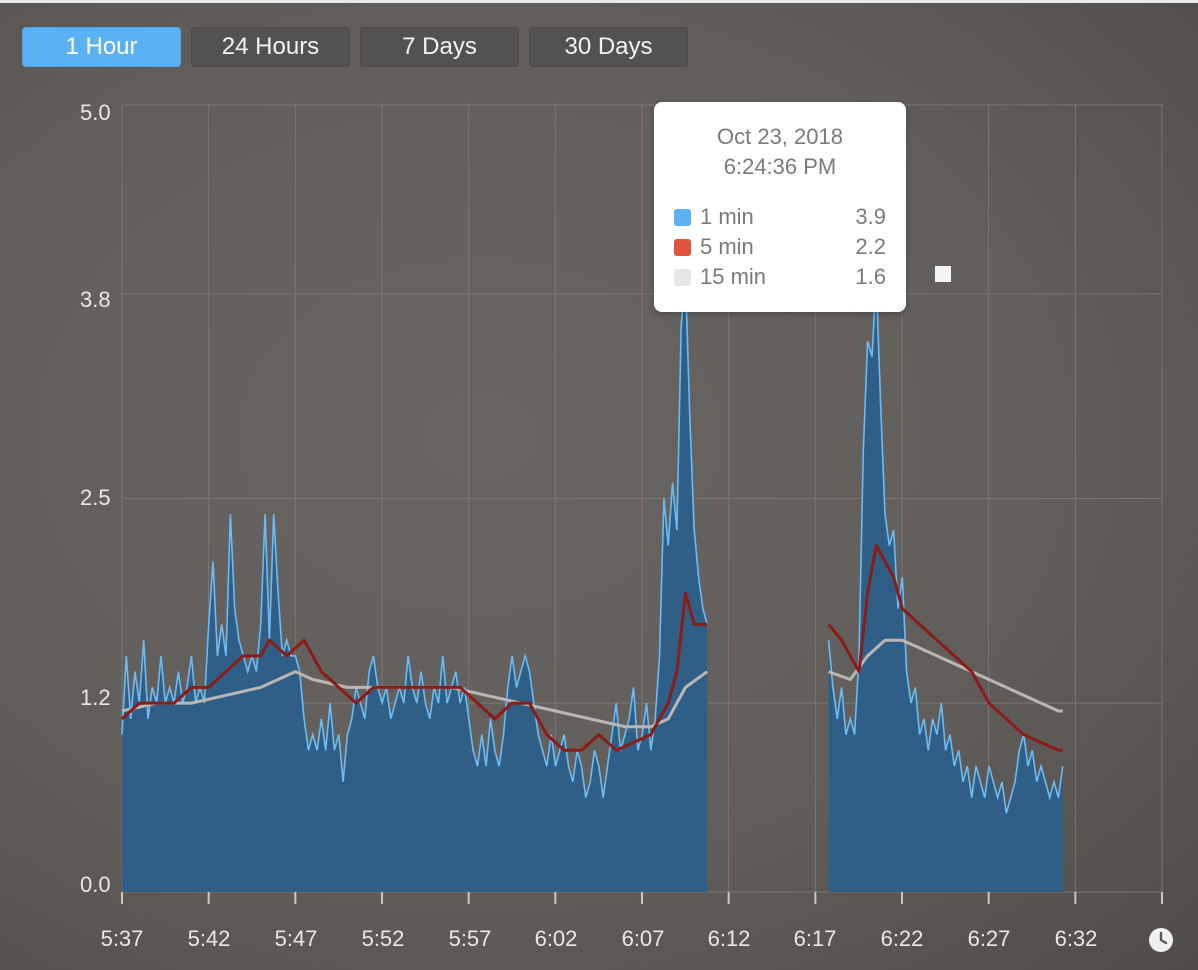  I want to click on tooltip-row-5-min: 5 min 2.2, so click(780, 248).